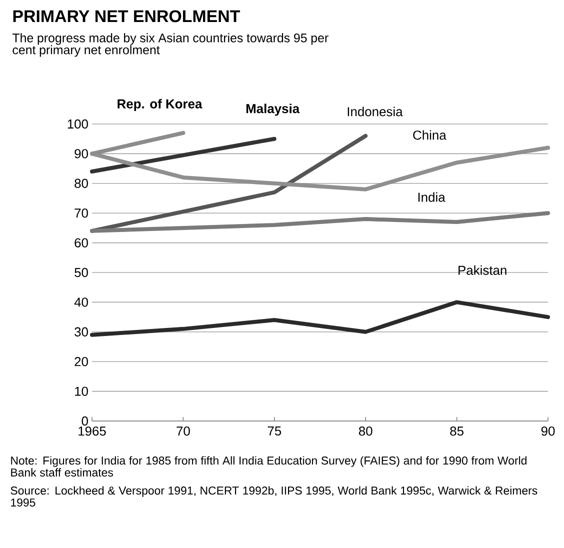 This screenshot has height=548, width=564. Describe the element at coordinates (170, 45) in the screenshot. I see `chart-subtitle: The progress made by six Asian countries towards 95 per cent primary net enrolment` at that location.